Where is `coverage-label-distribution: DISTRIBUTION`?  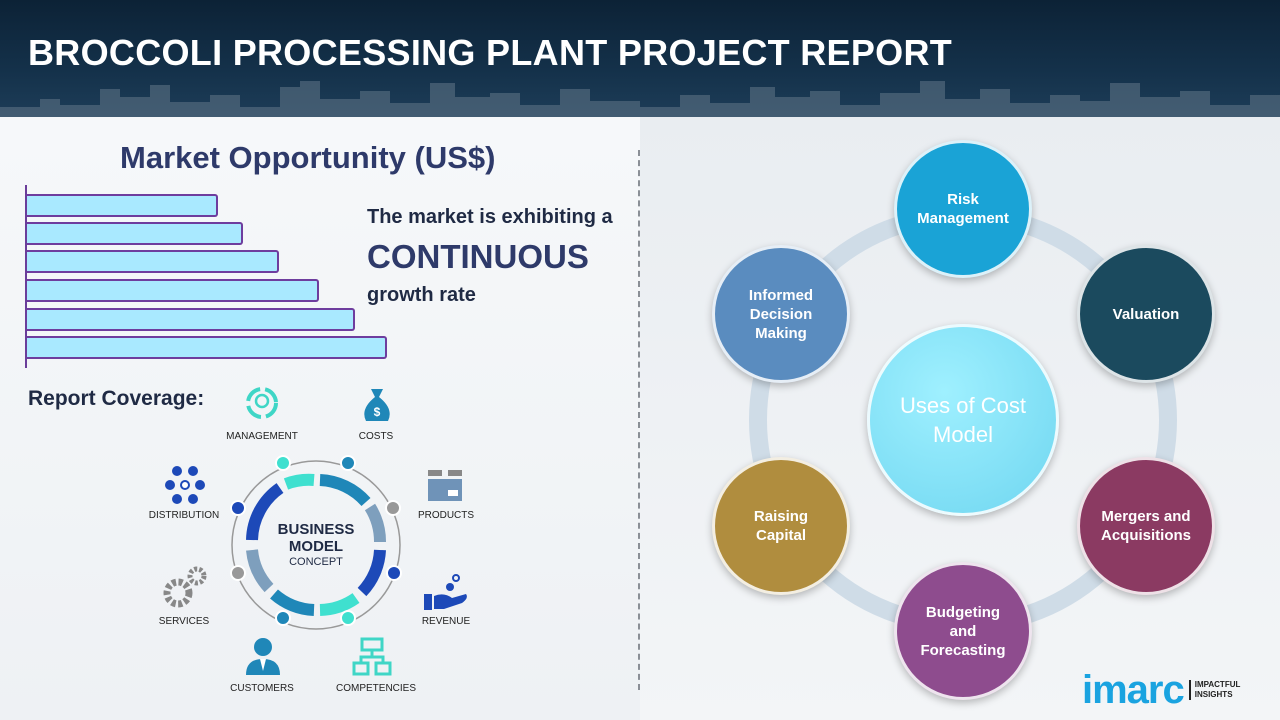 coverage-label-distribution: DISTRIBUTION is located at coordinates (184, 515).